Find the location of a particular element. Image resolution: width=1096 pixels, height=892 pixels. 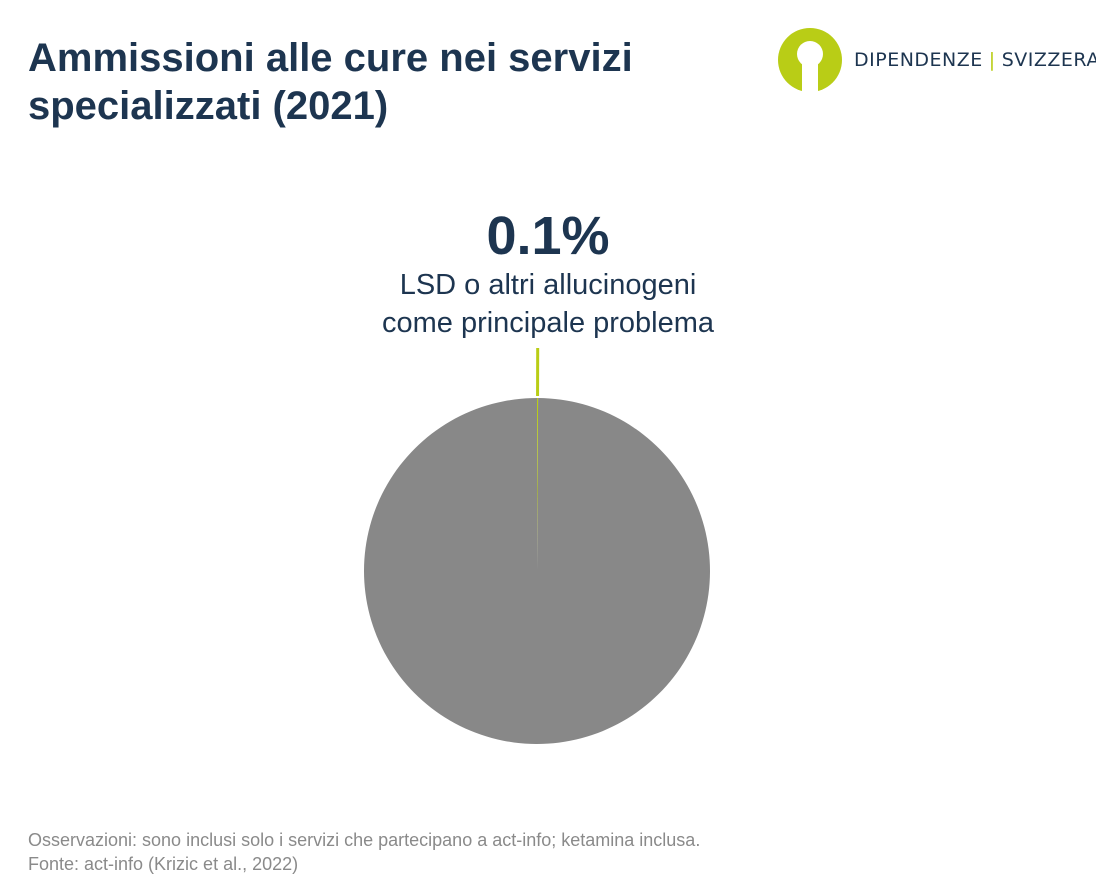

pie-slice-rest is located at coordinates (536, 571).